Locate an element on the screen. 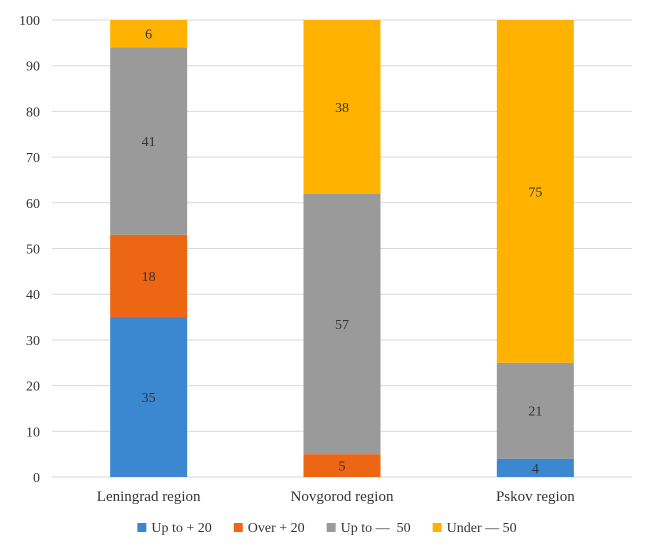 The image size is (654, 558). data-label-1-2: 57 is located at coordinates (342, 325).